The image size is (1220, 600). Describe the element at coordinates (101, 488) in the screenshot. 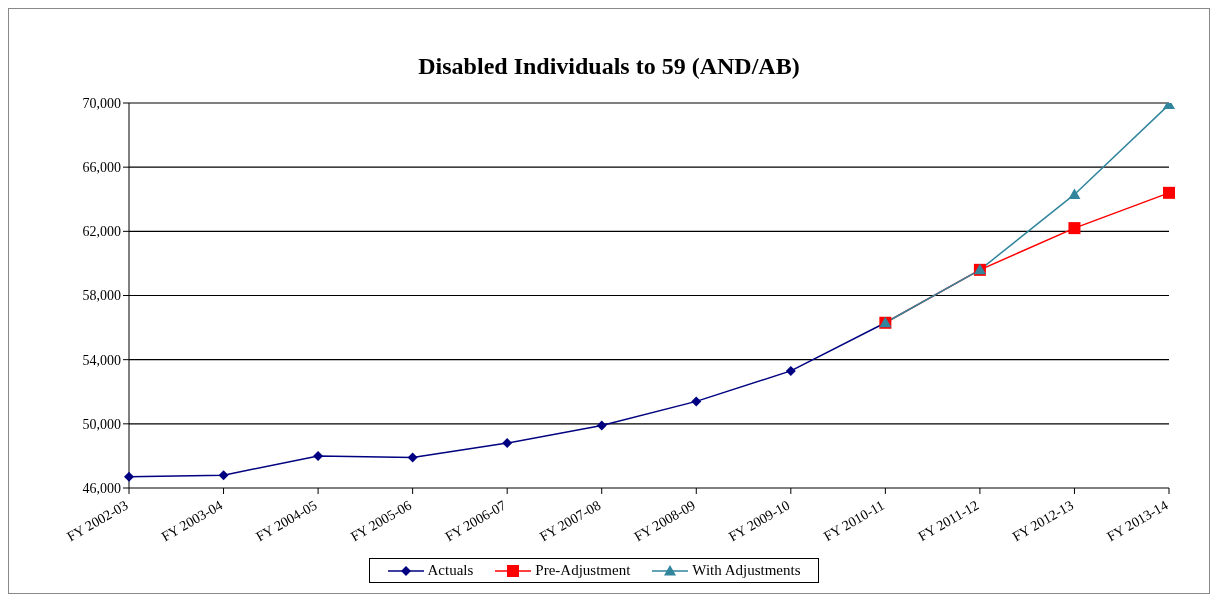

I see `y-tick-label: 46,000` at that location.